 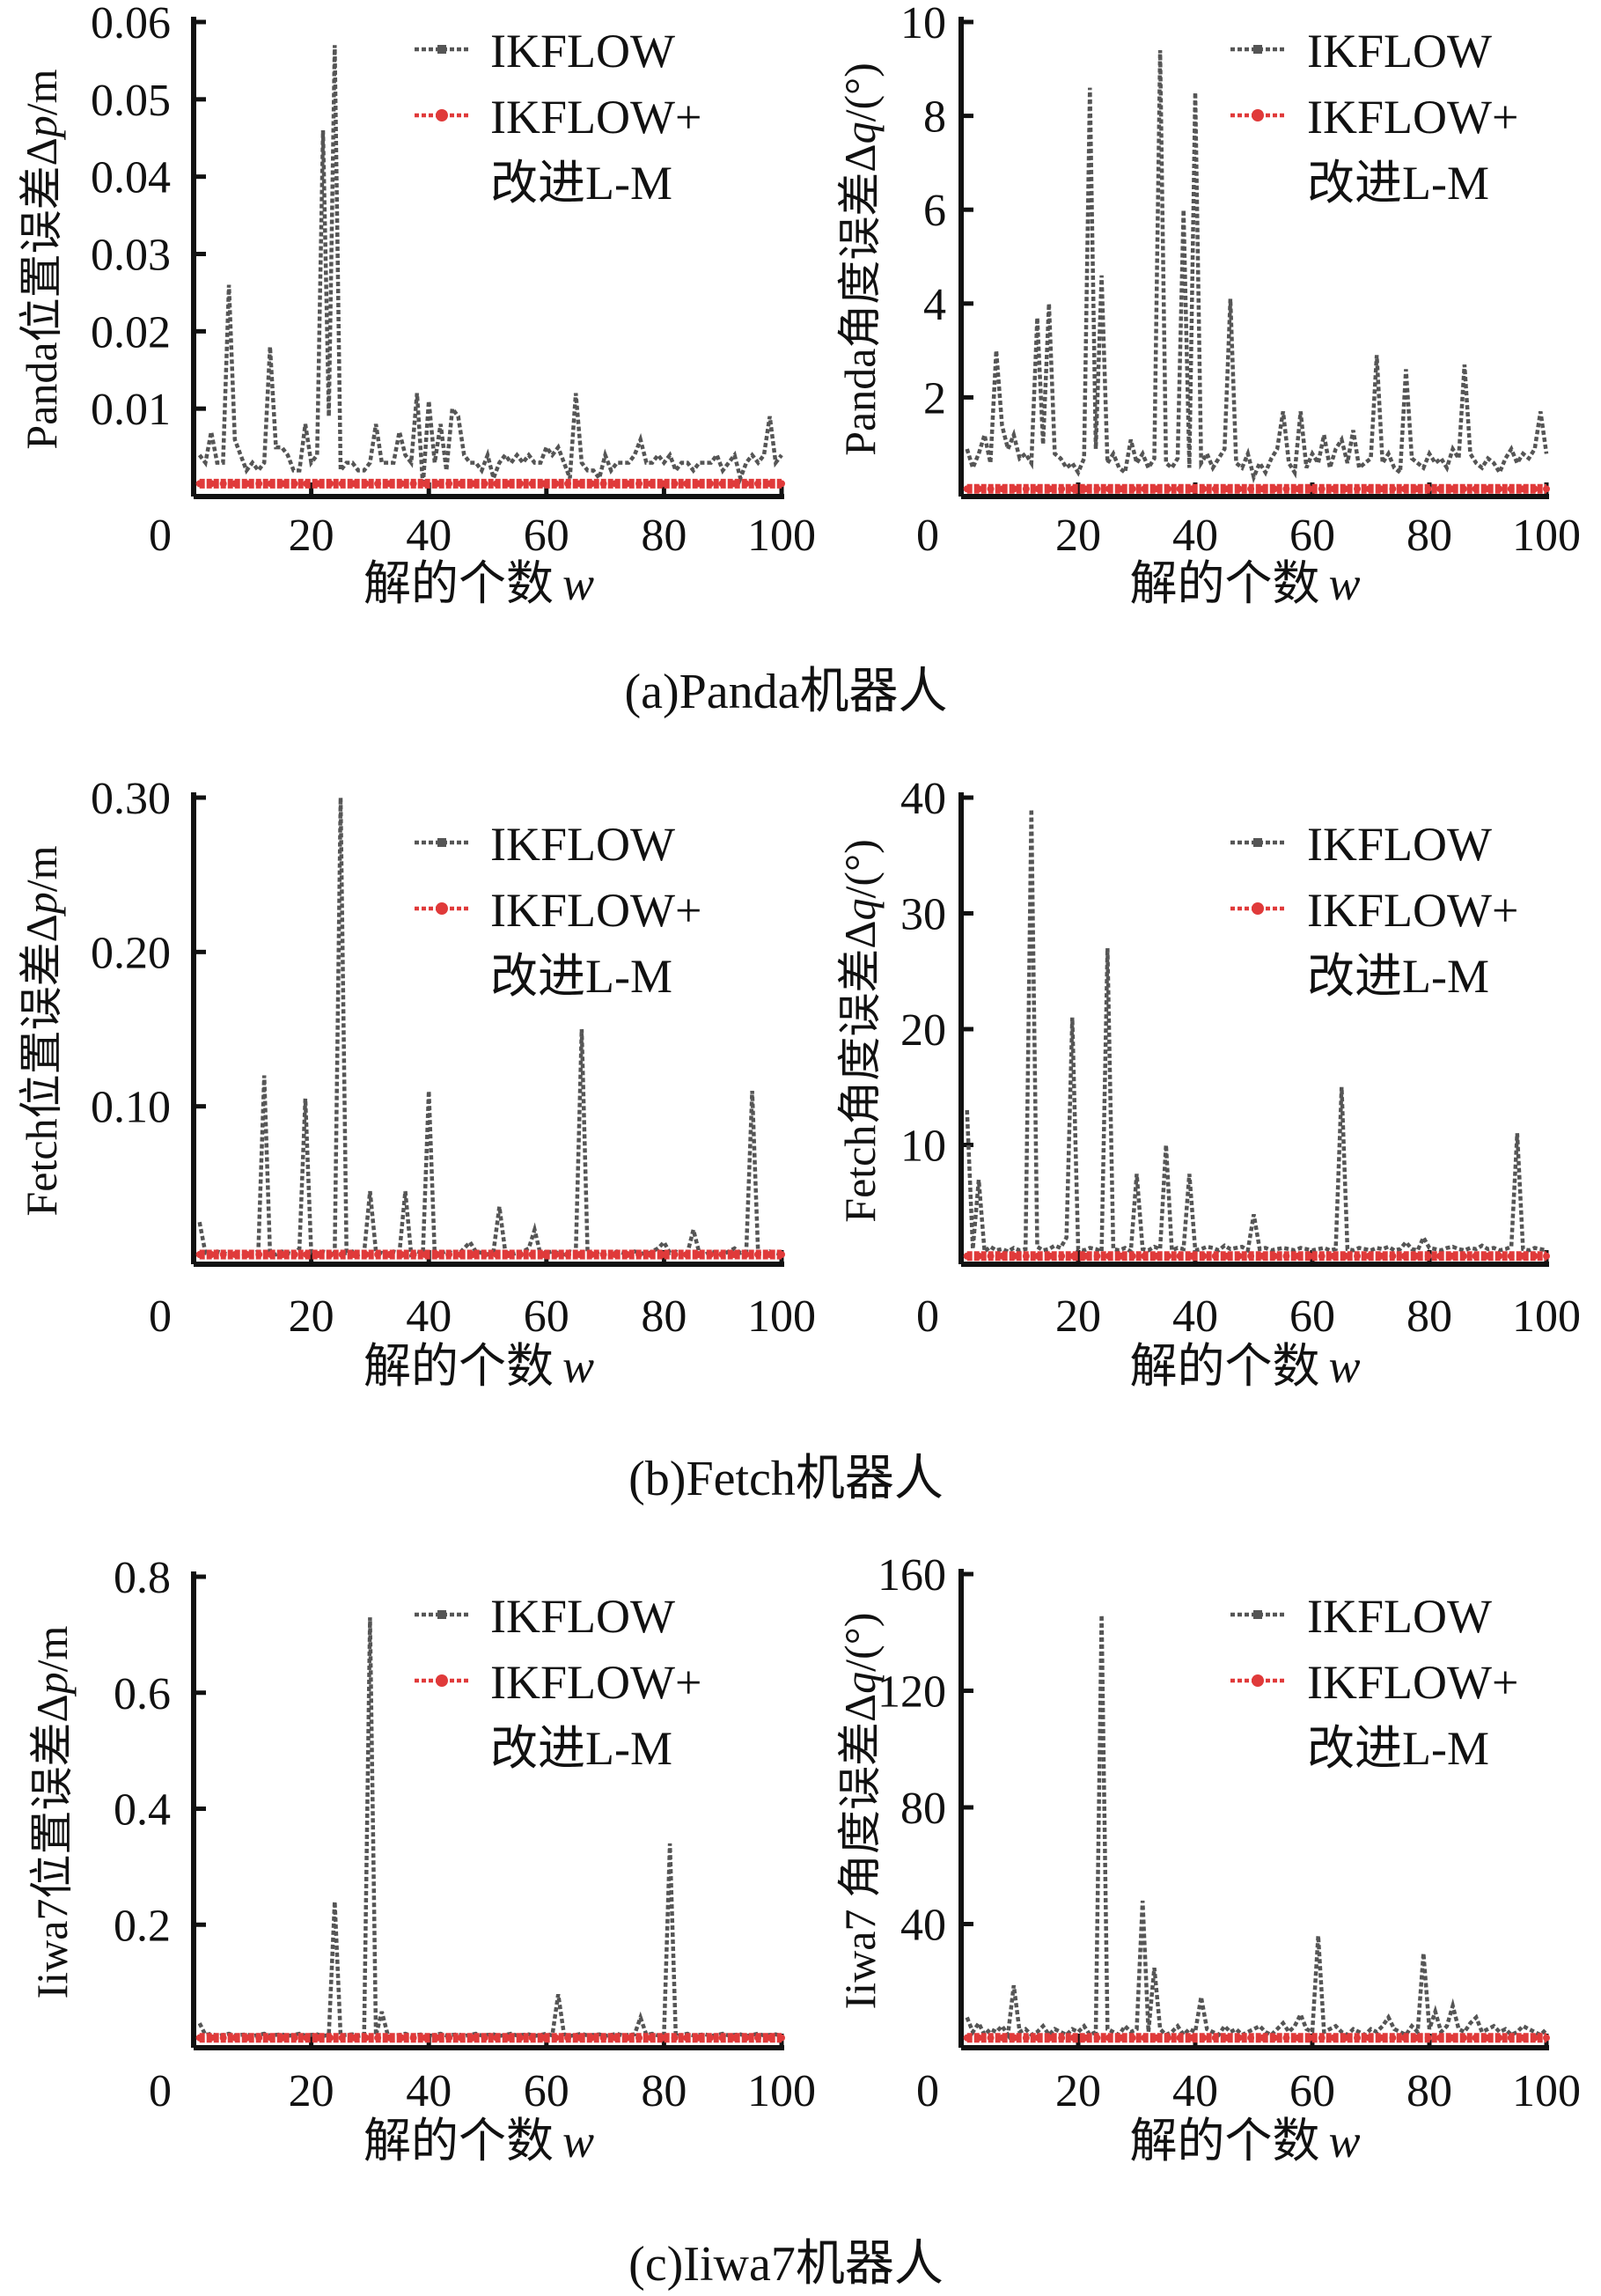 What do you see at coordinates (786, 692) in the screenshot?
I see `panel-caption: (a)Panda机器人` at bounding box center [786, 692].